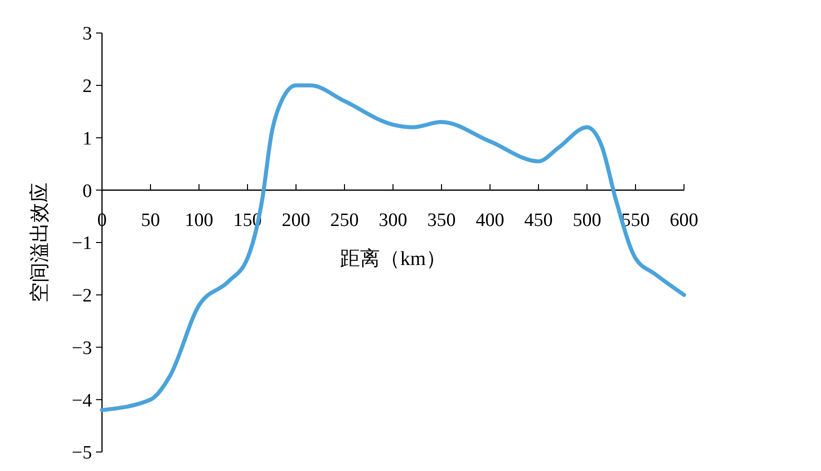 This screenshot has width=821, height=471. Describe the element at coordinates (393, 259) in the screenshot. I see `x-axis-title: 距离（km）` at that location.